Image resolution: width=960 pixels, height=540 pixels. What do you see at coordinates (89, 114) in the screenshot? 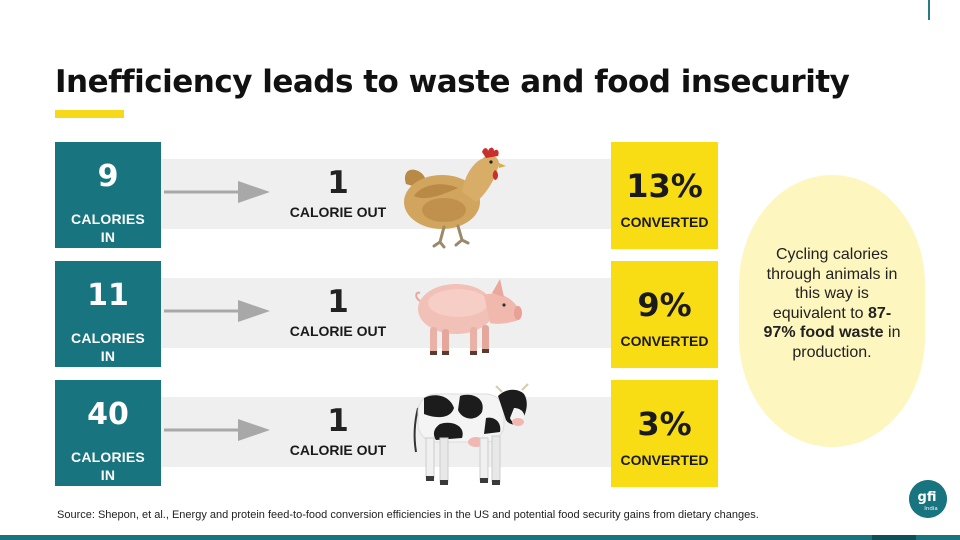
I see `title-underline` at bounding box center [89, 114].